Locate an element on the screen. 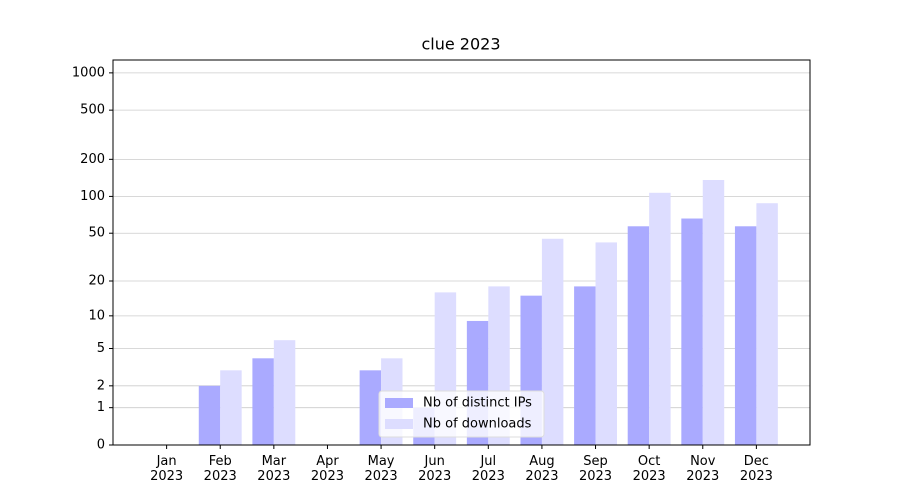  x-tick-label: May 2023 is located at coordinates (381, 469).